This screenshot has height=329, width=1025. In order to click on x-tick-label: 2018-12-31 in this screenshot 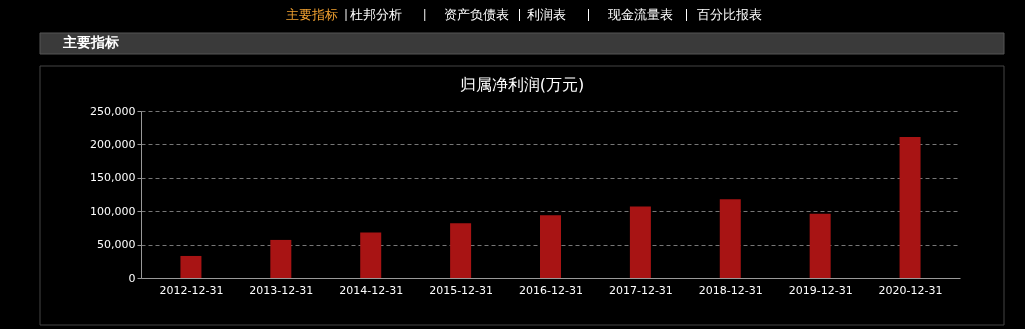, I will do `click(730, 290)`.